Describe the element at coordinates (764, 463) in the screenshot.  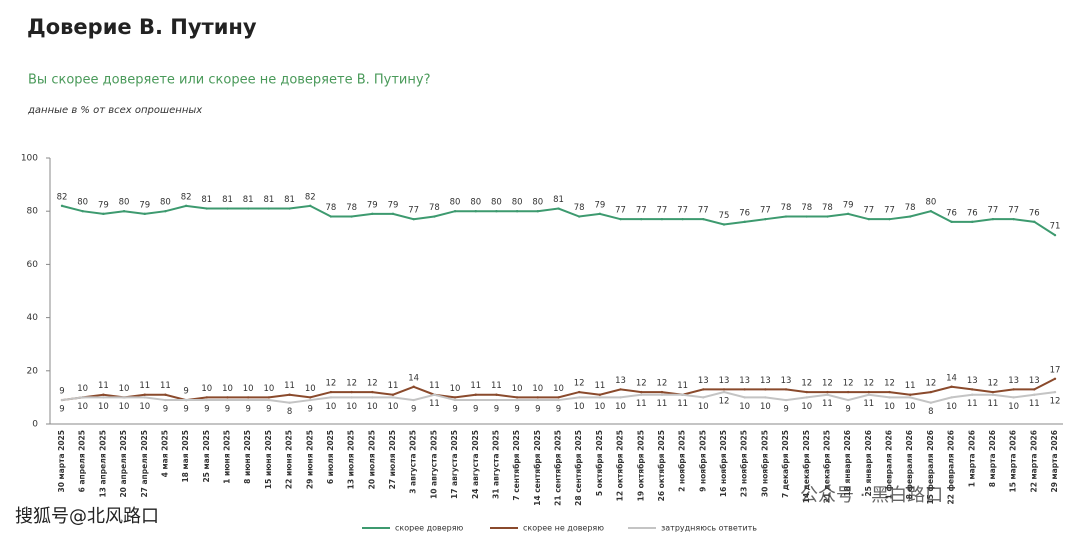
I see `x-tick-label: 30 ноября 2025` at that location.